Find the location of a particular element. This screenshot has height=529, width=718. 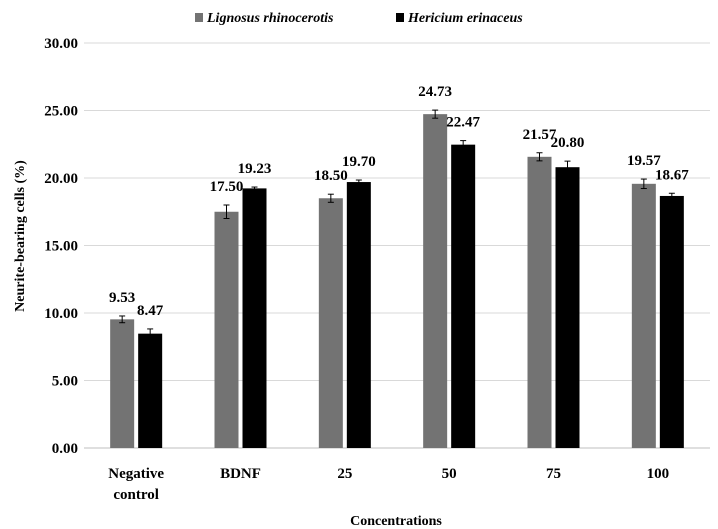

data-label: 19.23 is located at coordinates (255, 169).